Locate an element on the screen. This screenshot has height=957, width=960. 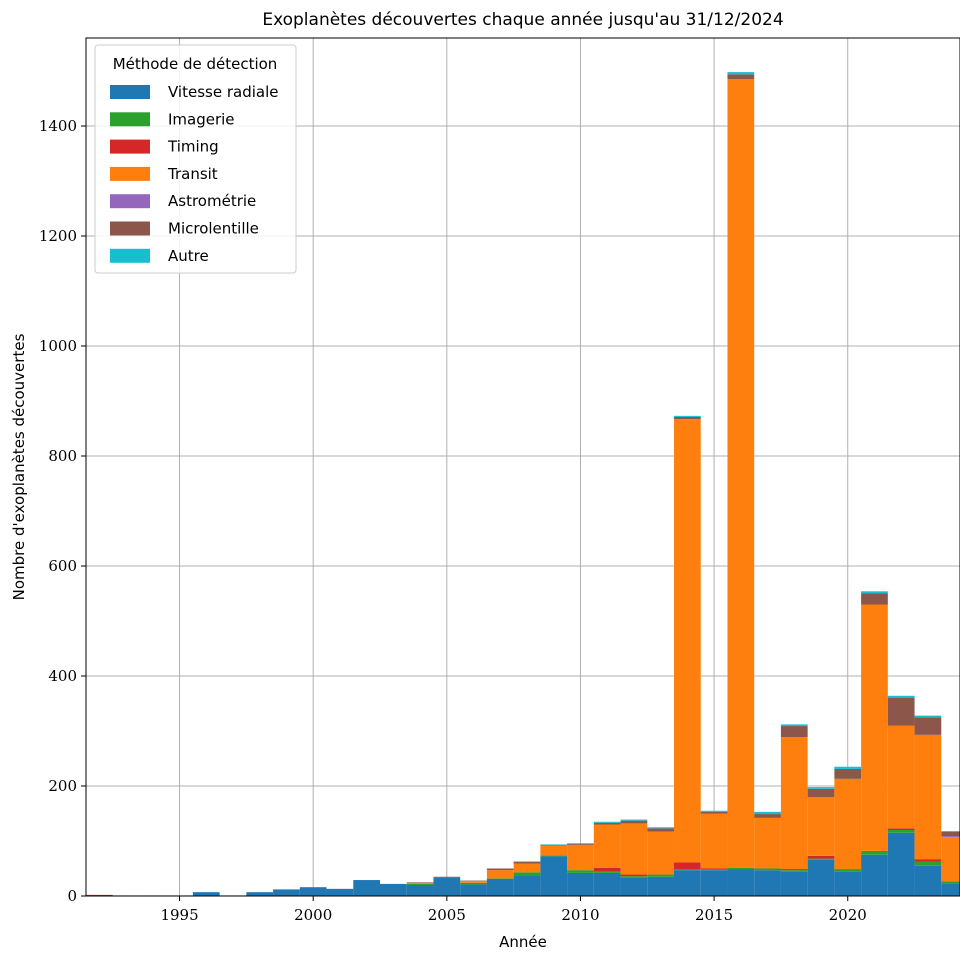
legend-label: Imagerie is located at coordinates (201, 119).